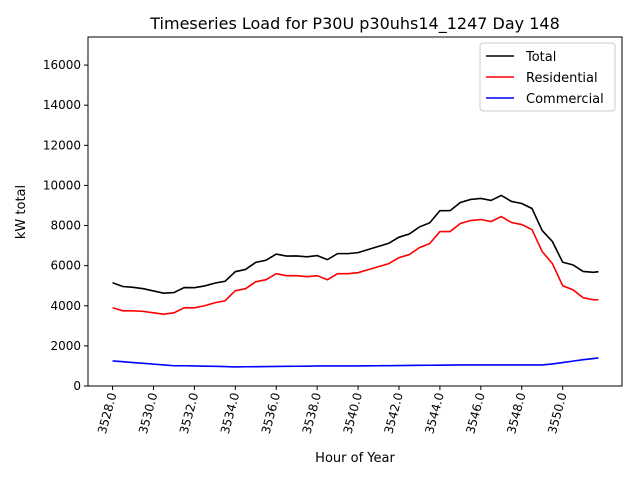  Describe the element at coordinates (77, 386) in the screenshot. I see `y-tick-label: 0` at that location.